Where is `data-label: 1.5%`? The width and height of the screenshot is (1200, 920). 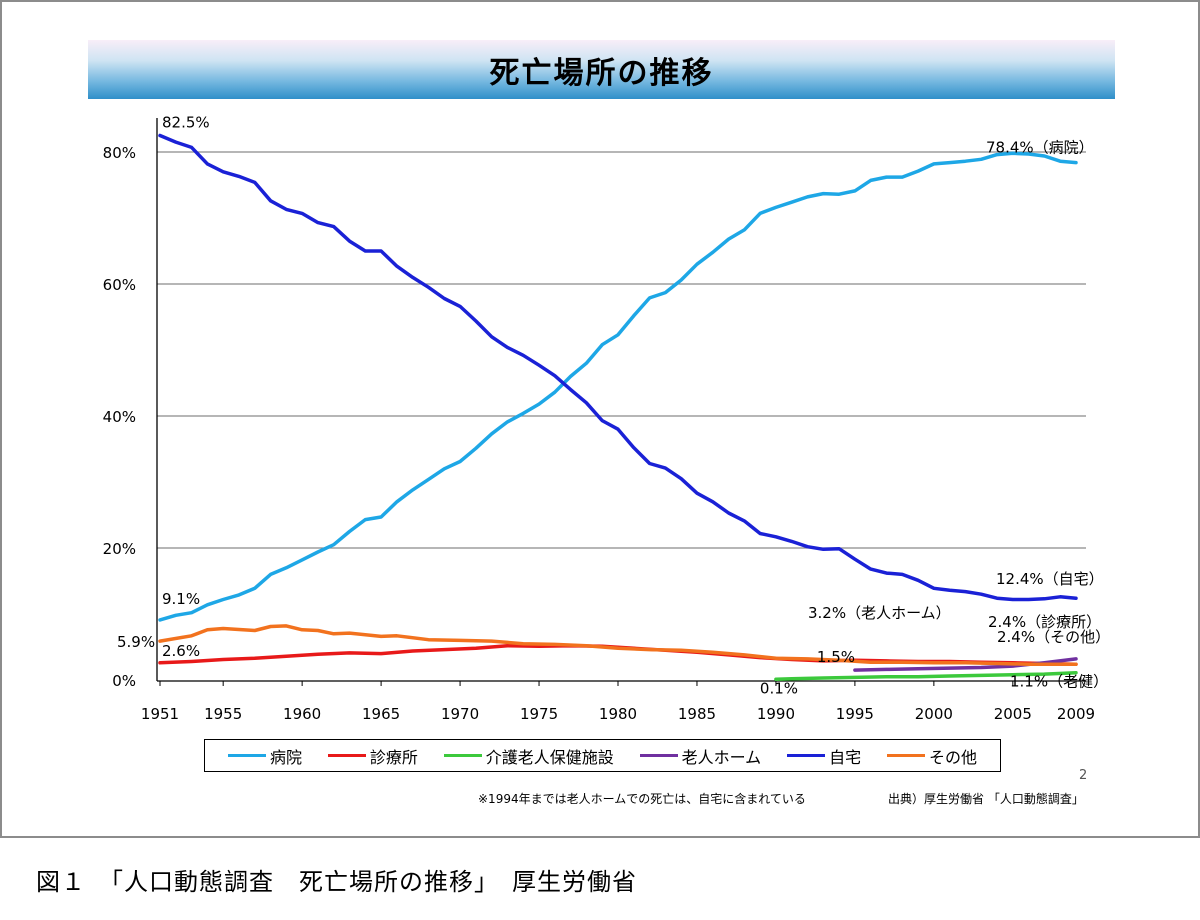 data-label: 1.5% is located at coordinates (836, 657).